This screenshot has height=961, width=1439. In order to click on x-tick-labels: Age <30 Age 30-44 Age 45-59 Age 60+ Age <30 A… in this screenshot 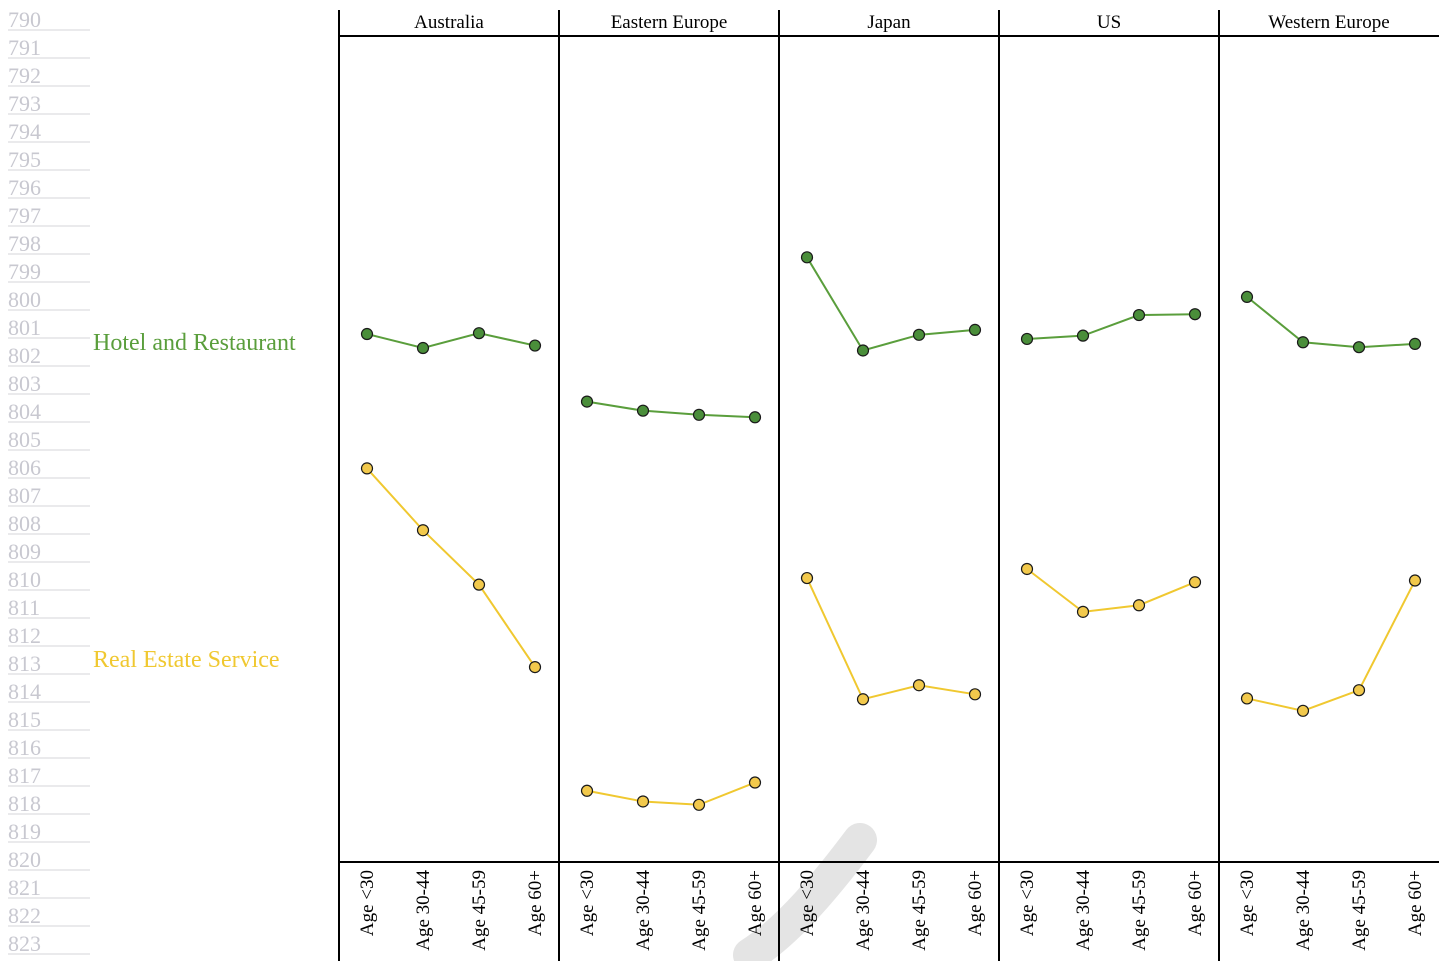, I will do `click(891, 910)`.